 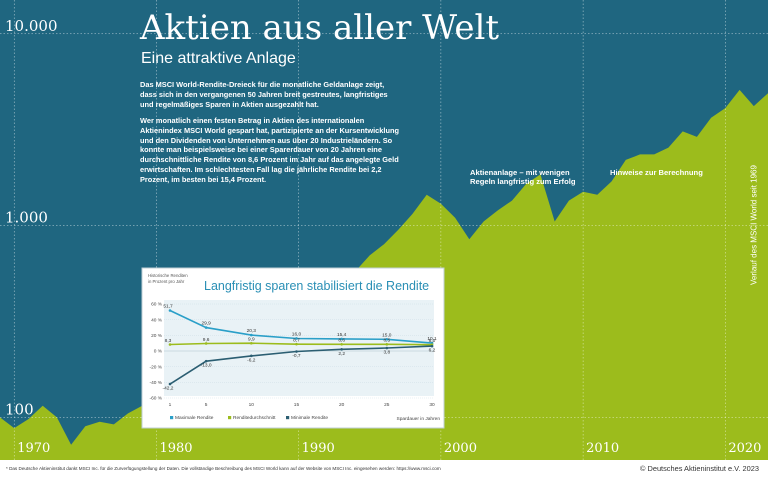 I want to click on page-subtitle: Eine attraktive Anlage, so click(x=218, y=58).